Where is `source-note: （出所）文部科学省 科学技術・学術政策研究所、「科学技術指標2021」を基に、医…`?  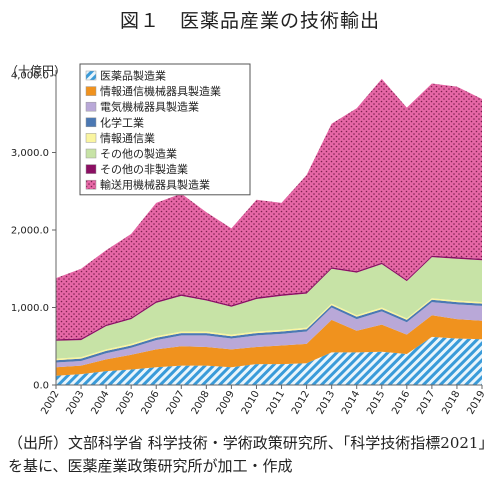
source-note: （出所）文部科学省 科学技術・学術政策研究所、「科学技術指標2021」を基に、医… is located at coordinates (251, 454).